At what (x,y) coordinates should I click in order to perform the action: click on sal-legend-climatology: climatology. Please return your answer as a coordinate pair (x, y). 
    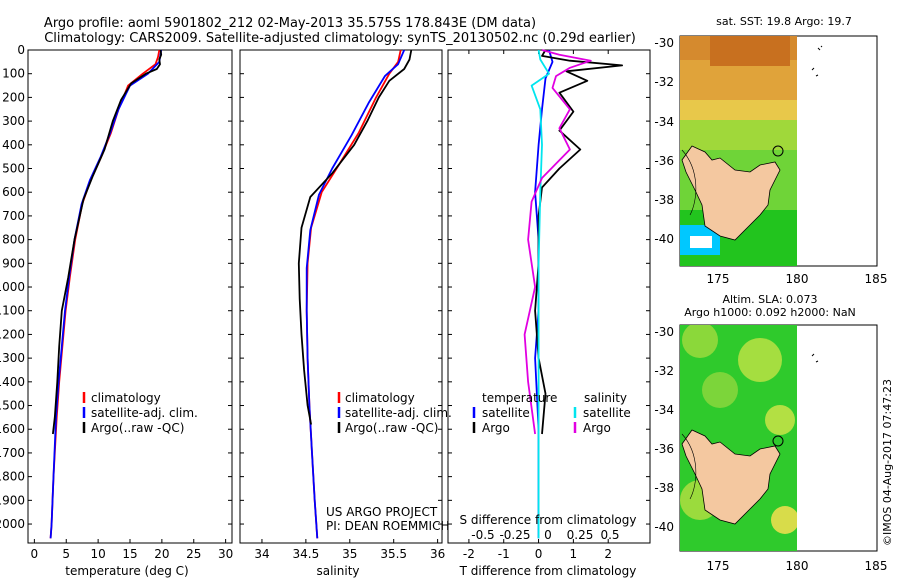
    Looking at the image, I should click on (380, 398).